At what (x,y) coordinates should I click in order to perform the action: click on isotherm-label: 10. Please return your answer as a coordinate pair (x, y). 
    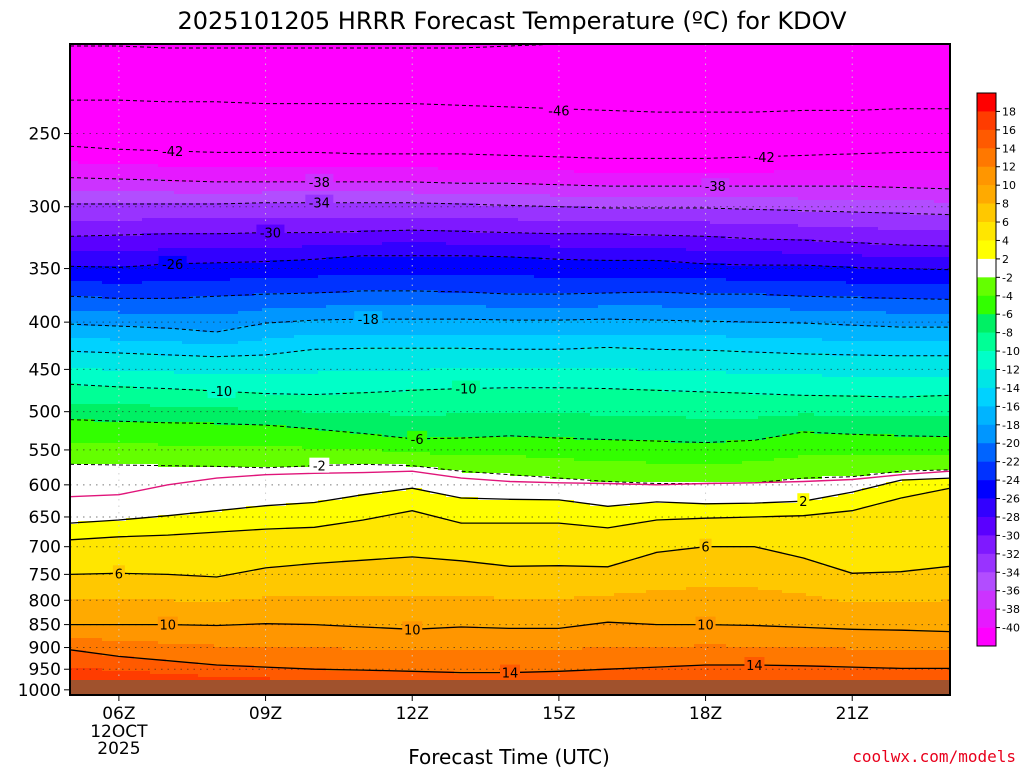
    Looking at the image, I should click on (412, 630).